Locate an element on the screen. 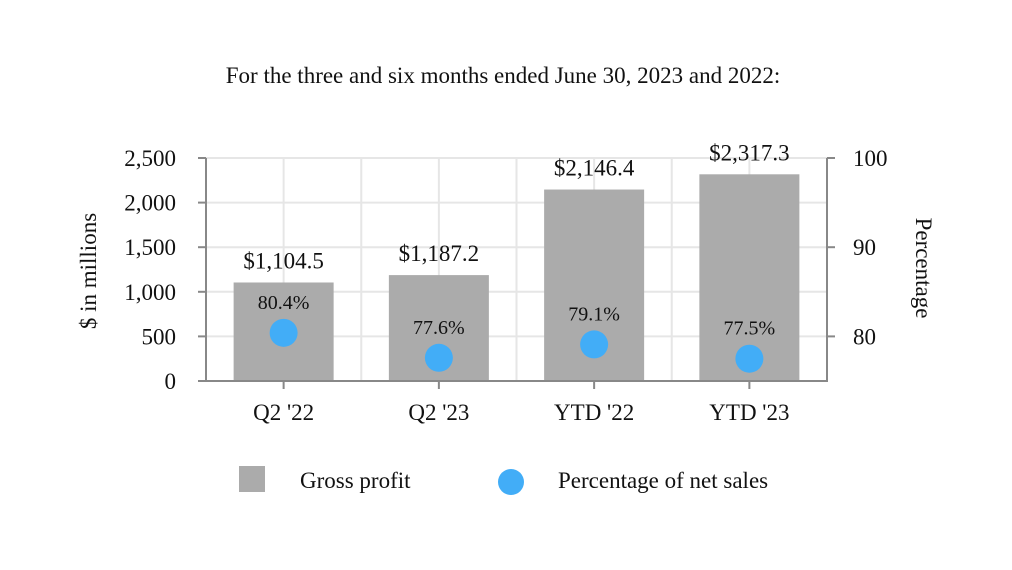 This screenshot has height=570, width=1012. percentage-data-label: 80.4% is located at coordinates (284, 303).